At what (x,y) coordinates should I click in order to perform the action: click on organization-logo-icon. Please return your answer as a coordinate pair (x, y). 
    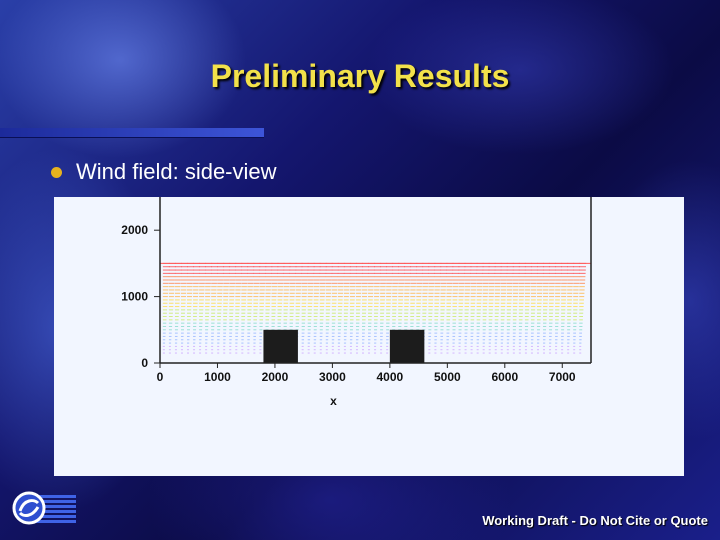
    Looking at the image, I should click on (44, 508).